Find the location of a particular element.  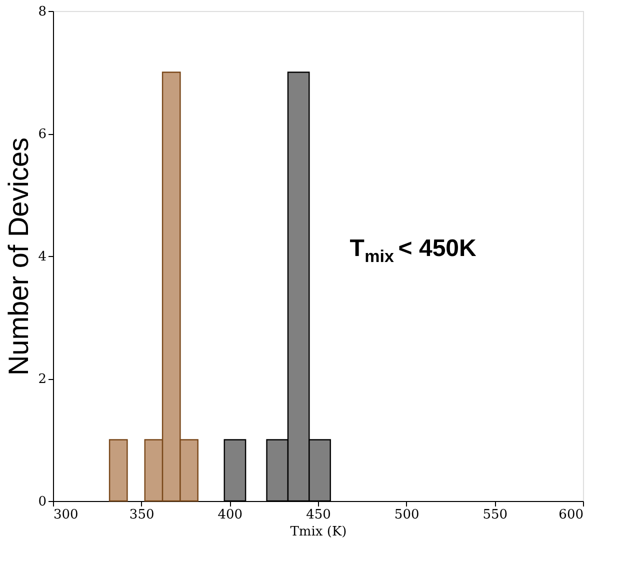

y-tick-label: 0 is located at coordinates (42, 502).